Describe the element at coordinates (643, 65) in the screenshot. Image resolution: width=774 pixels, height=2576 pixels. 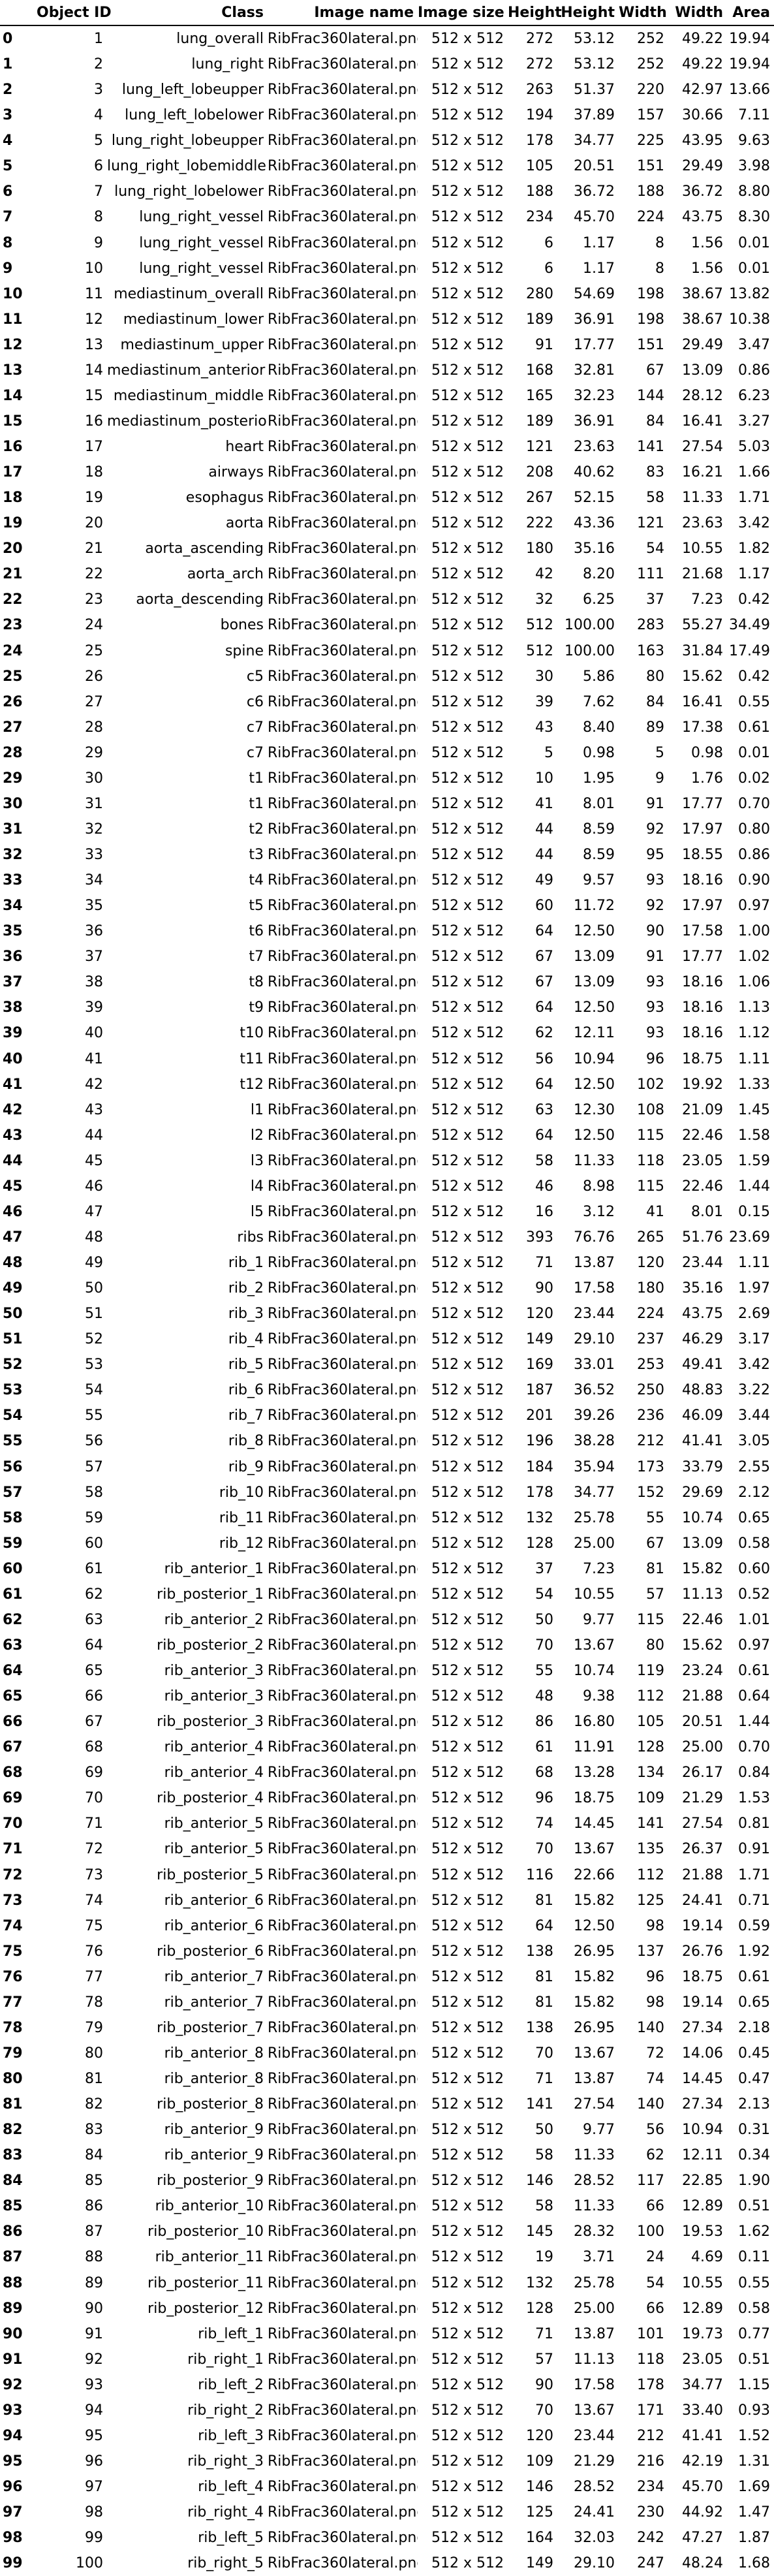
I see `table-cell: 252` at that location.